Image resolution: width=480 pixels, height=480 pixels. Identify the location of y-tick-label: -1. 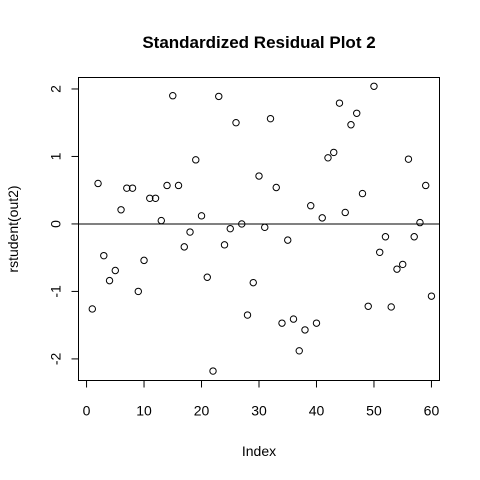
(56, 291).